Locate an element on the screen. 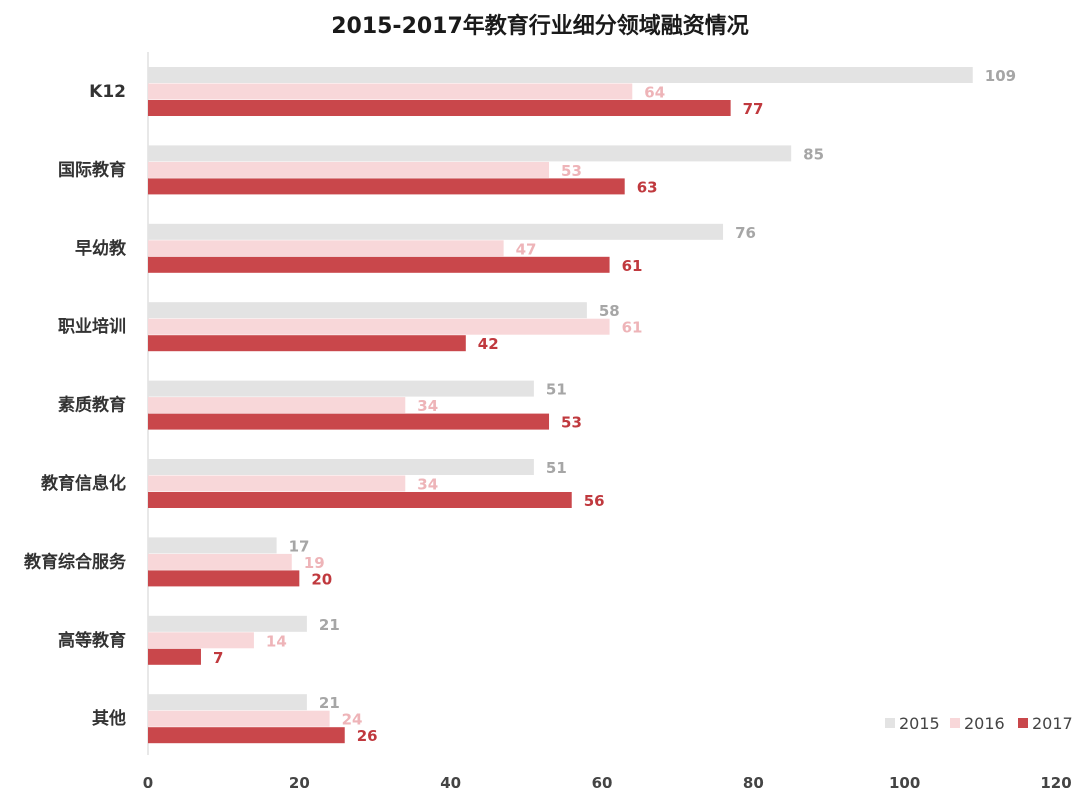  data-label-2017: 20 is located at coordinates (321, 579).